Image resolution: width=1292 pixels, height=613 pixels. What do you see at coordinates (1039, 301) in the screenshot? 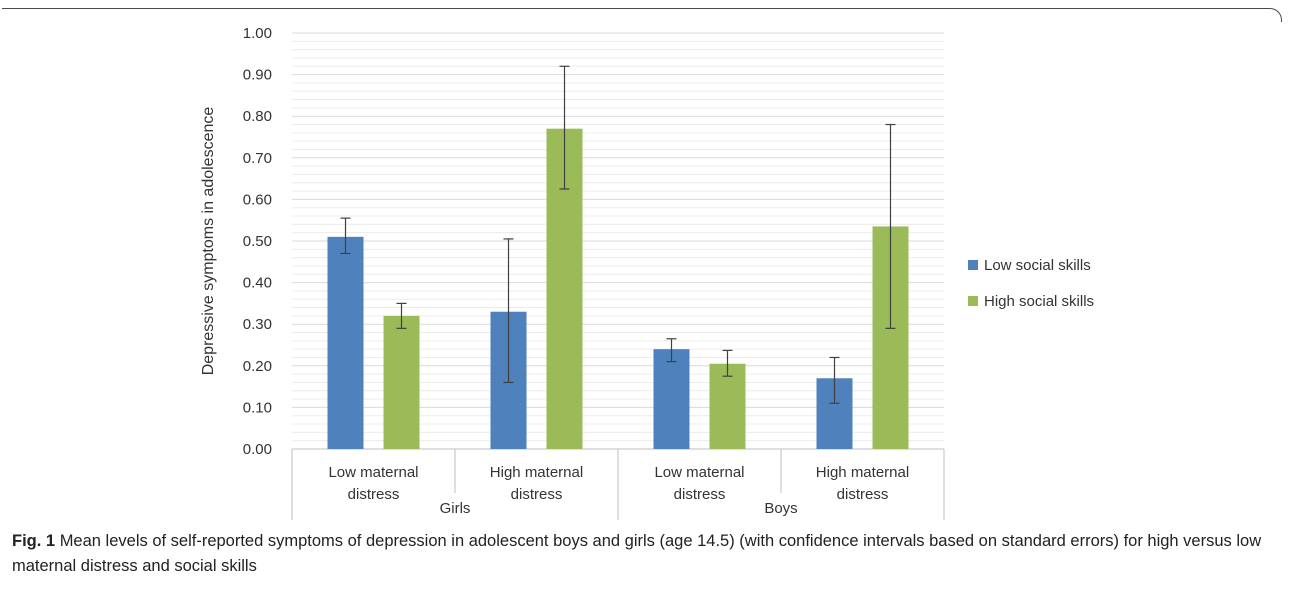
I see `legend-label-high: High social skills` at bounding box center [1039, 301].